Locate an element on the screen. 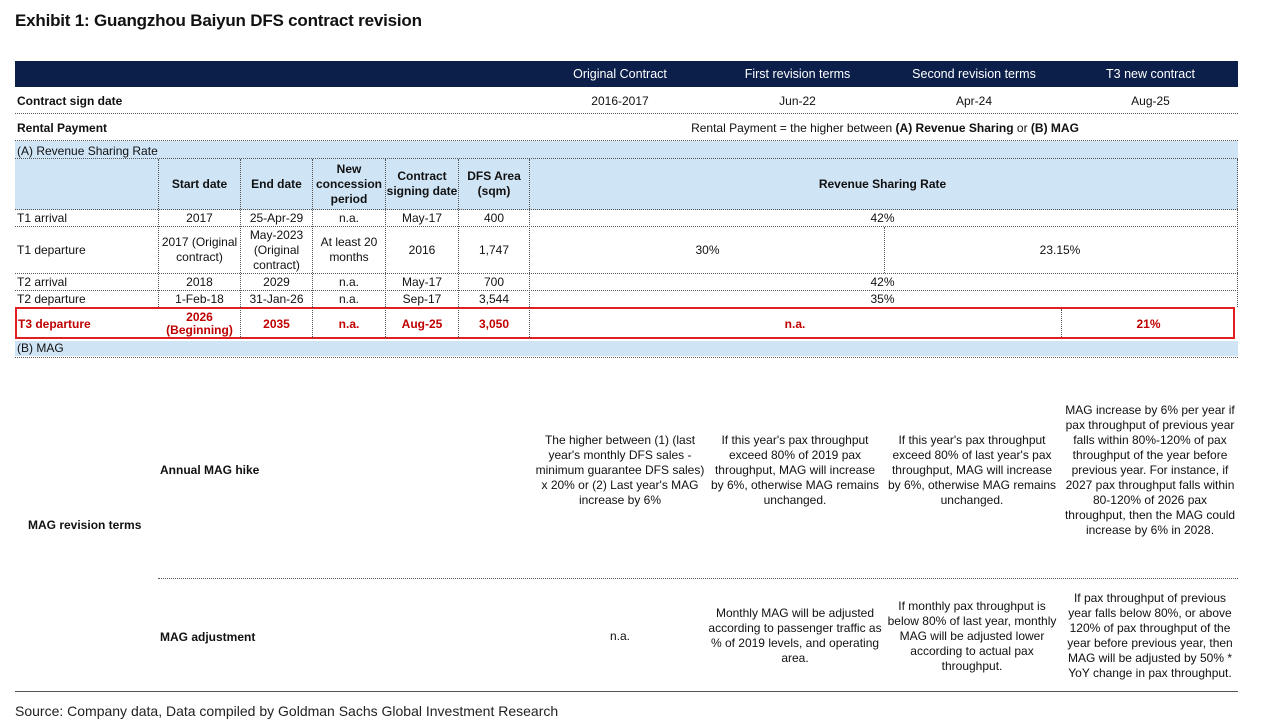  sign-date-t3: Aug-25 is located at coordinates (1150, 101).